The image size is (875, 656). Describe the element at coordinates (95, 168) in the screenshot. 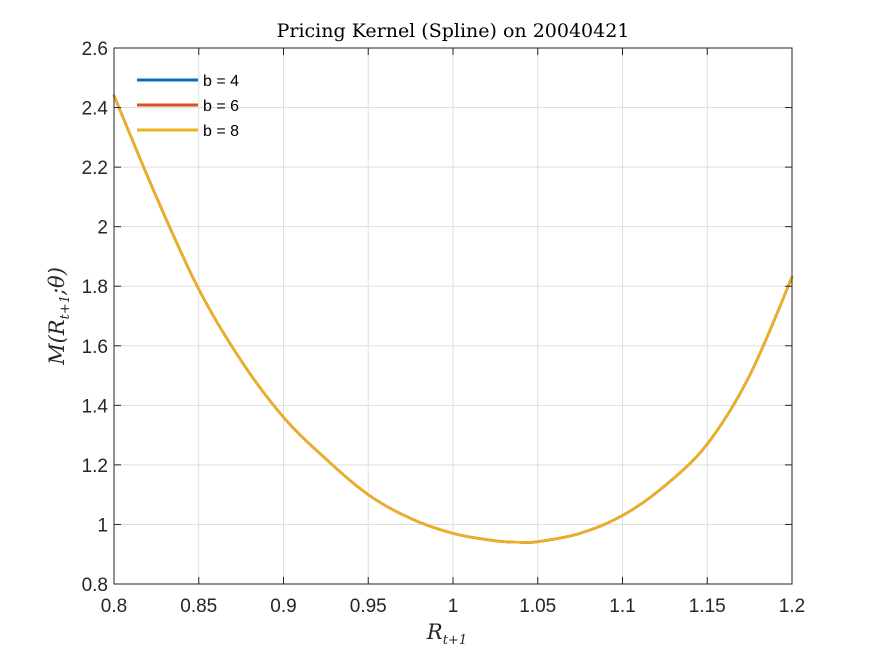

I see `y-tick-label: 2.2` at that location.